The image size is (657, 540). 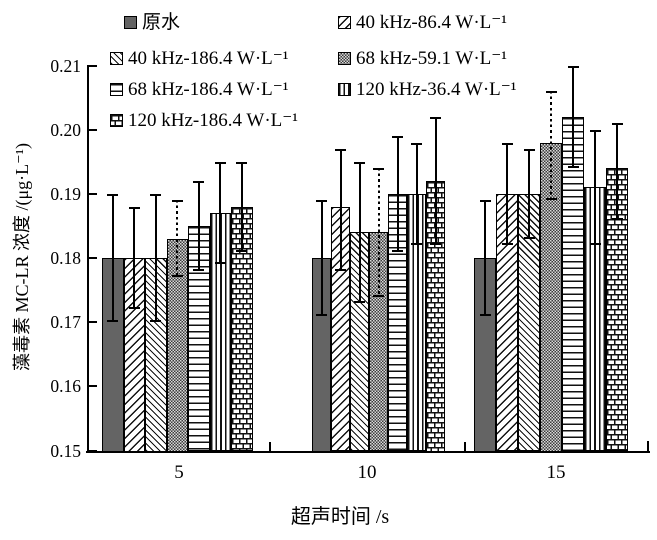 What do you see at coordinates (436, 89) in the screenshot?
I see `legend-label: 120 kHz-36.4 W·L⁻¹` at bounding box center [436, 89].